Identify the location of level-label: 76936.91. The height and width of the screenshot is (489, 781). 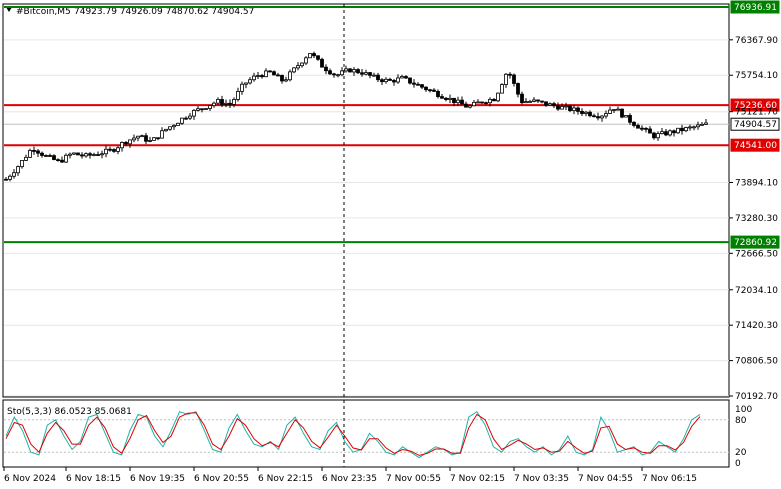
(755, 8).